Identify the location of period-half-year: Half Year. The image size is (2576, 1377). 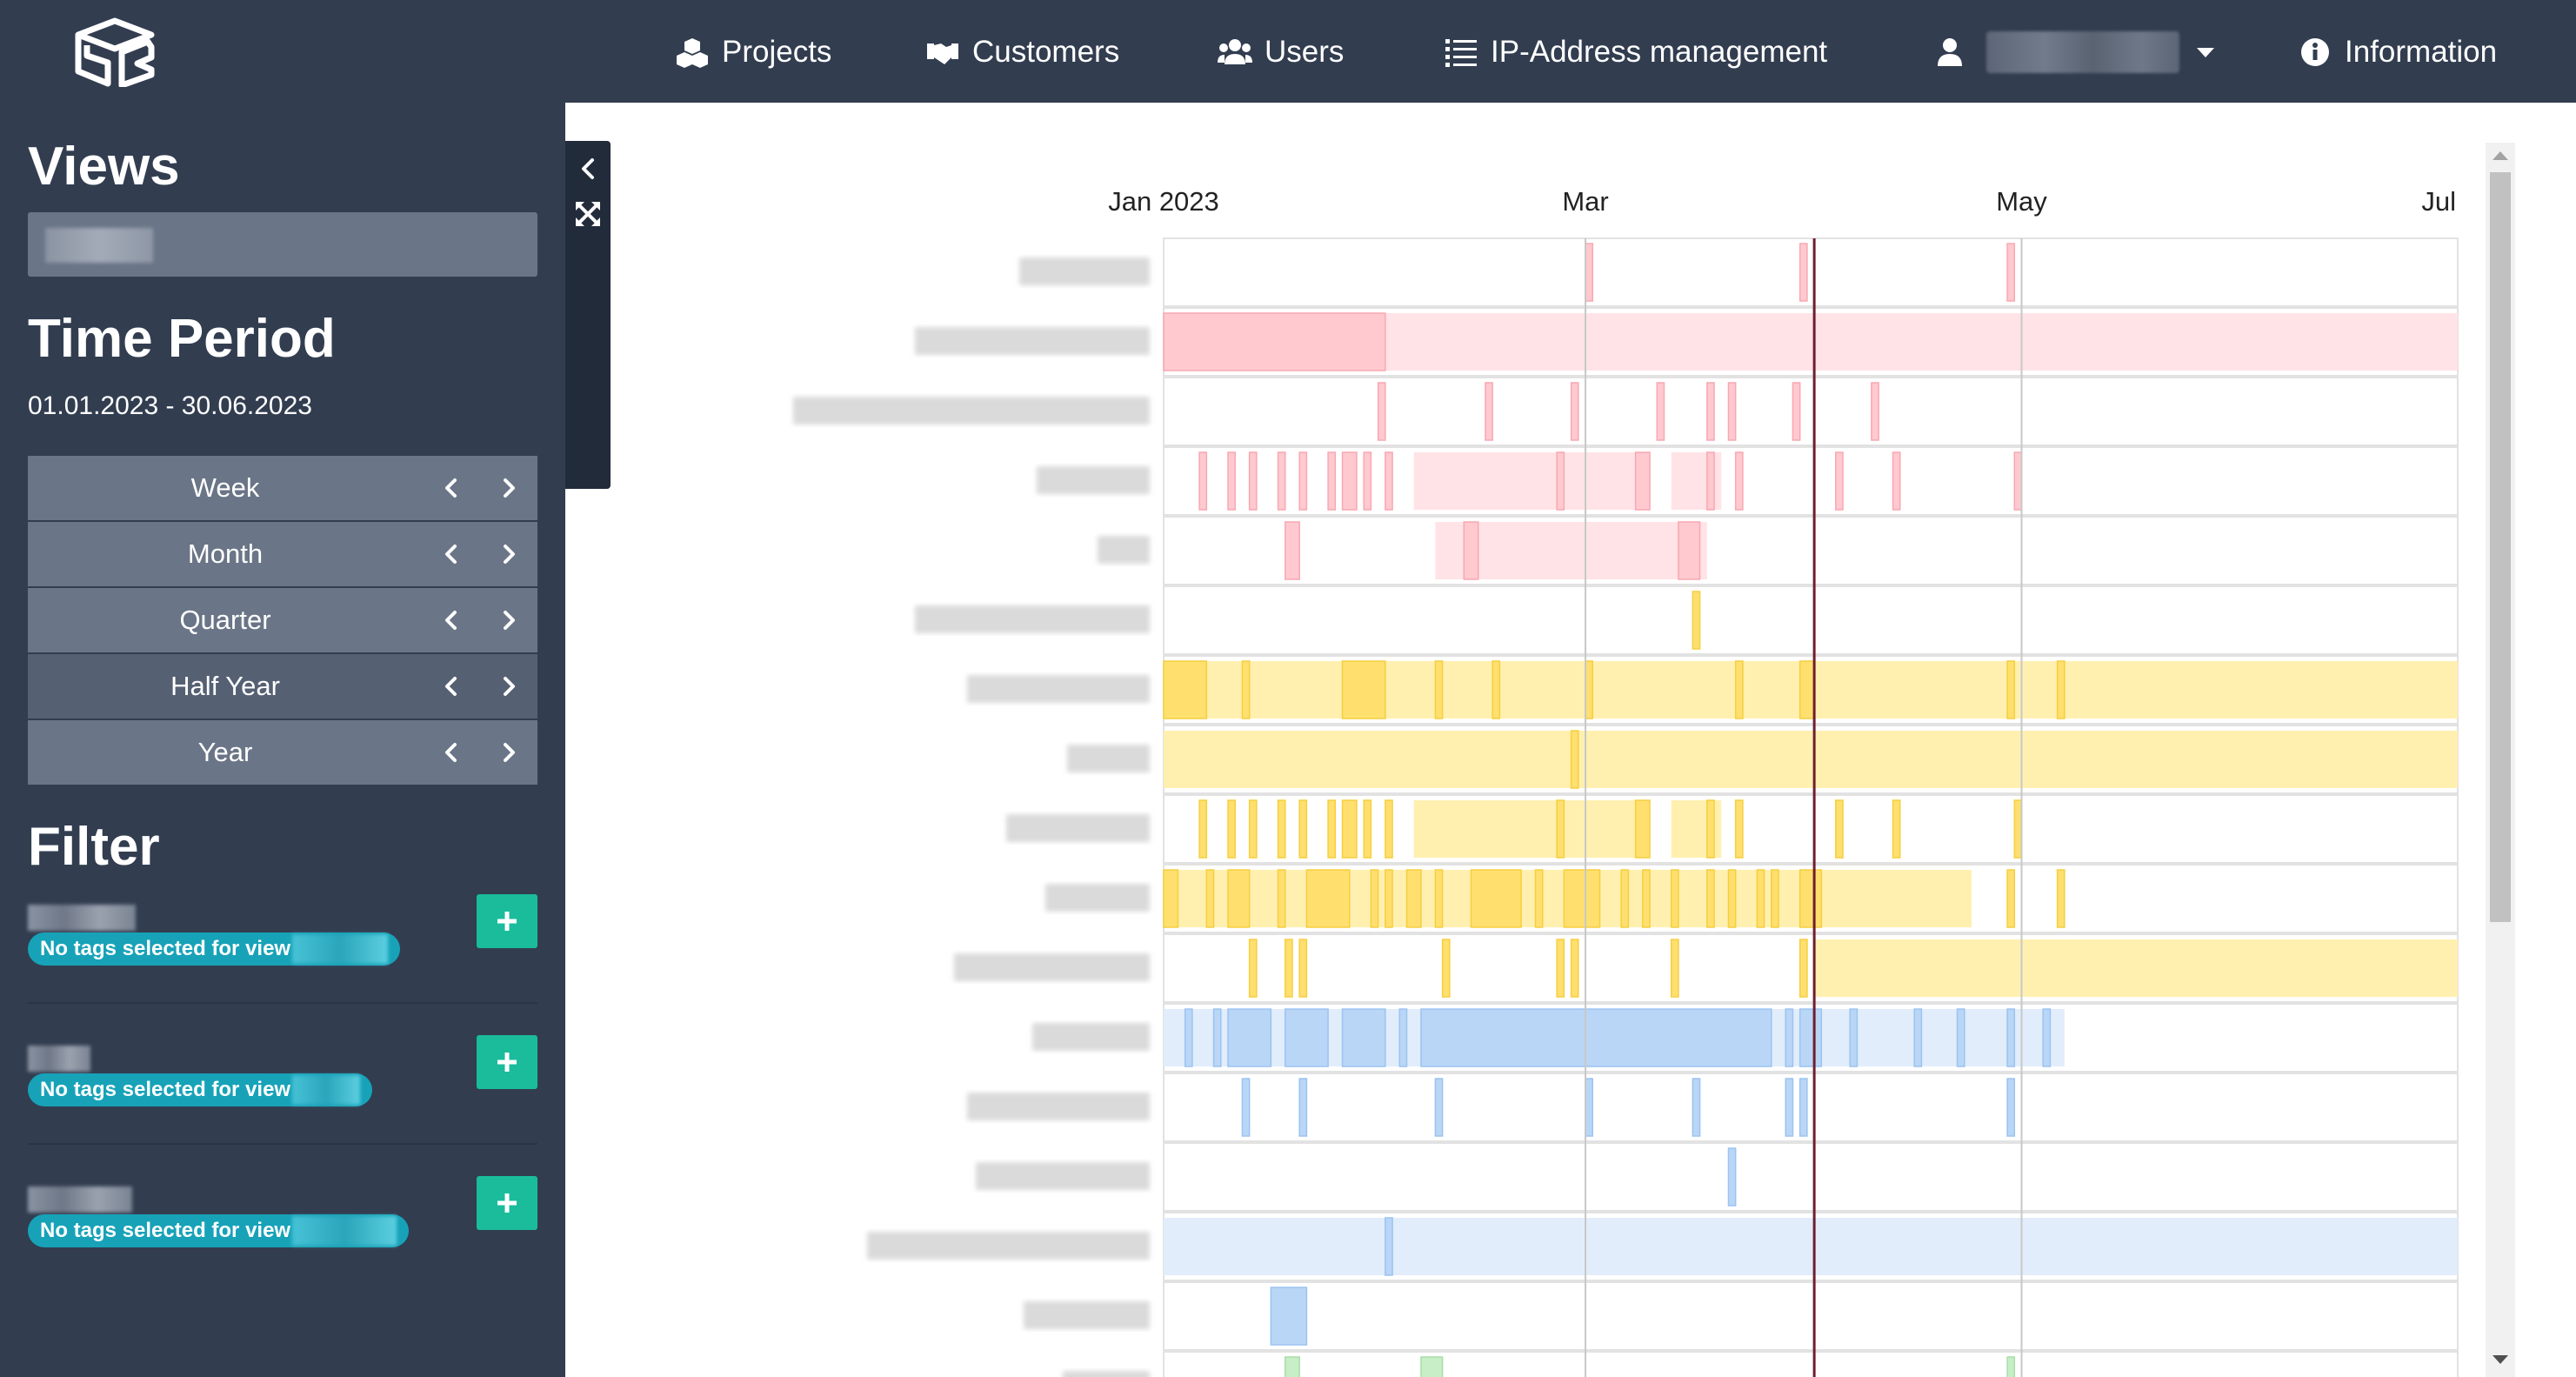
(282, 686).